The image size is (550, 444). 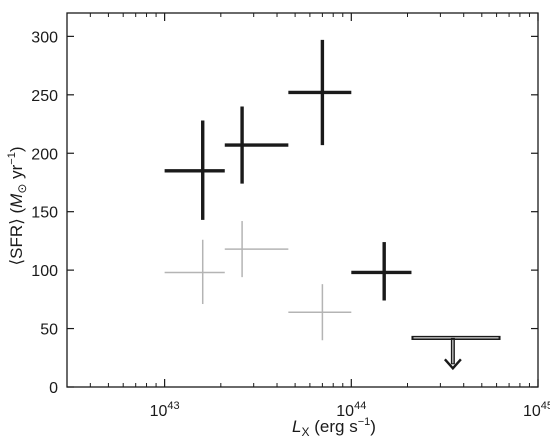 I want to click on y-axis-title: ⟨SFR⟩ (M⊙ yr−1), so click(x=17, y=206).